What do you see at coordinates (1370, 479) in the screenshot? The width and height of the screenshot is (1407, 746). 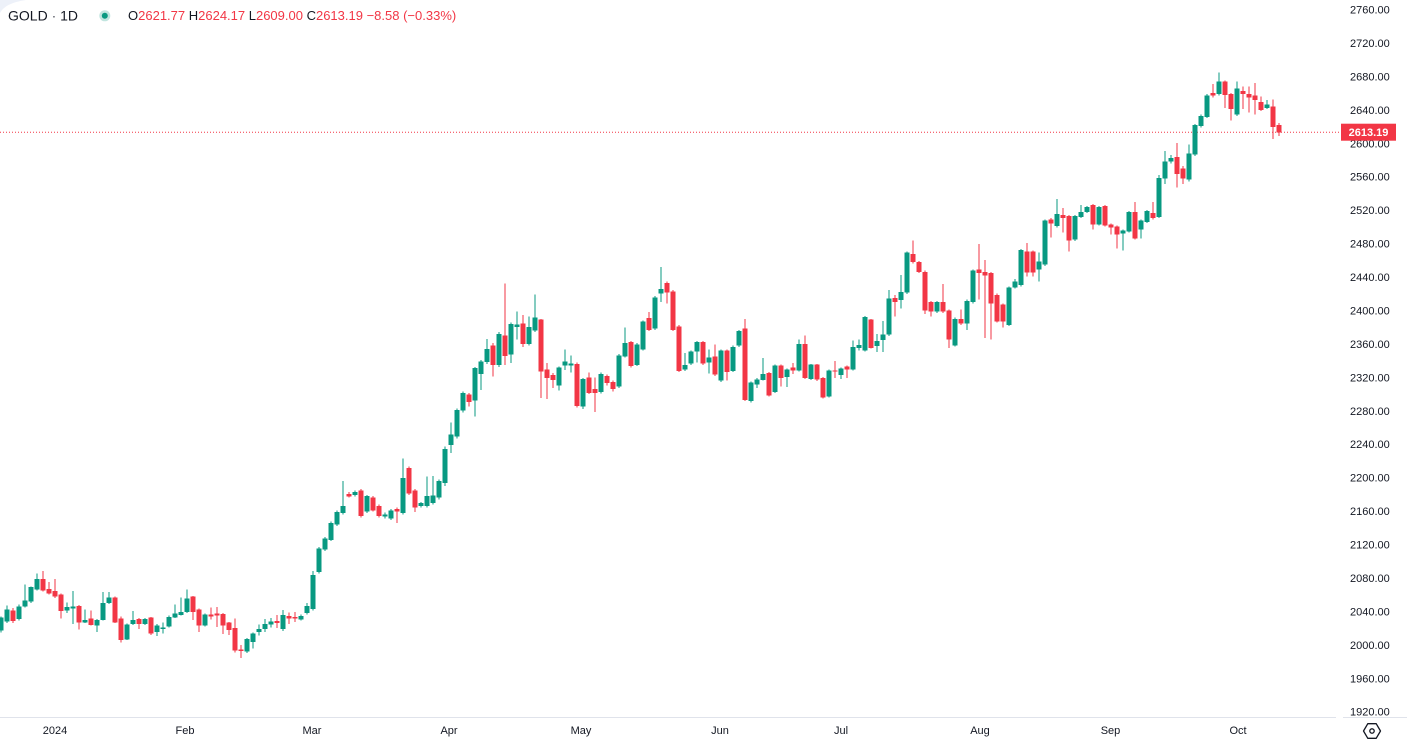 I see `svg-text: 2200.00` at bounding box center [1370, 479].